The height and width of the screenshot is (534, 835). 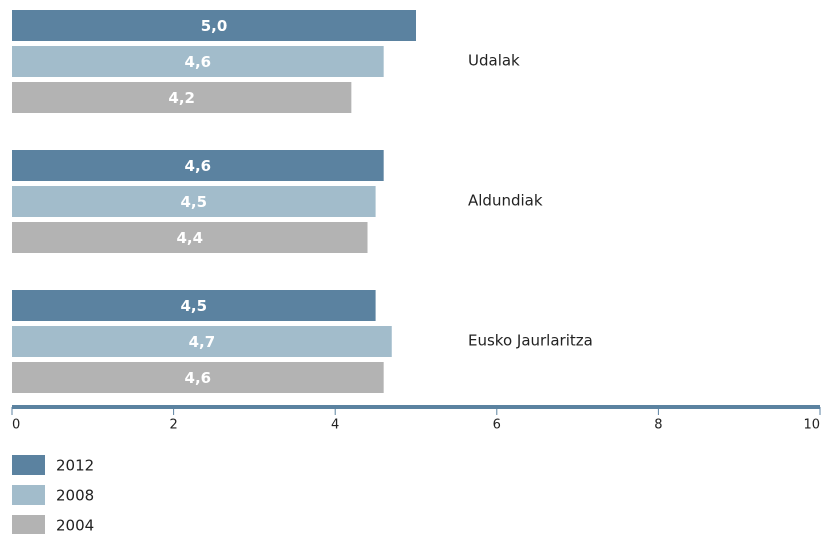 What do you see at coordinates (530, 341) in the screenshot?
I see `category-label: Eusko Jaurlaritza` at bounding box center [530, 341].